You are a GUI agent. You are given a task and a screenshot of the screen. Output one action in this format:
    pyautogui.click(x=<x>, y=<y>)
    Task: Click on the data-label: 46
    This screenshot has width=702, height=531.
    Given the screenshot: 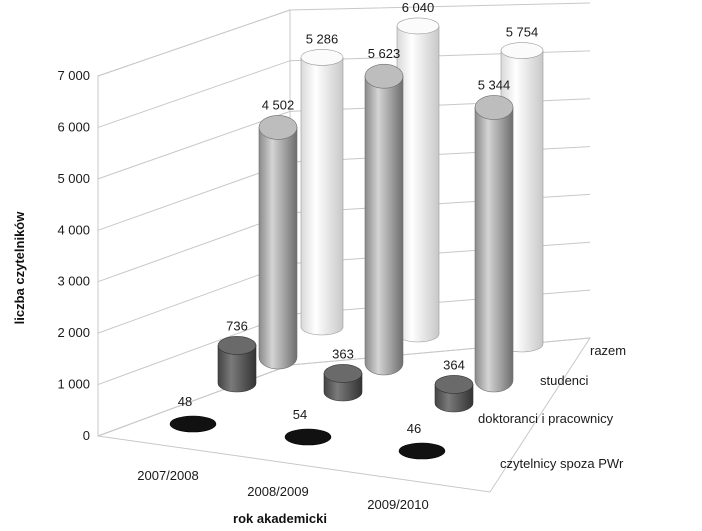 What is the action you would take?
    pyautogui.click(x=414, y=428)
    